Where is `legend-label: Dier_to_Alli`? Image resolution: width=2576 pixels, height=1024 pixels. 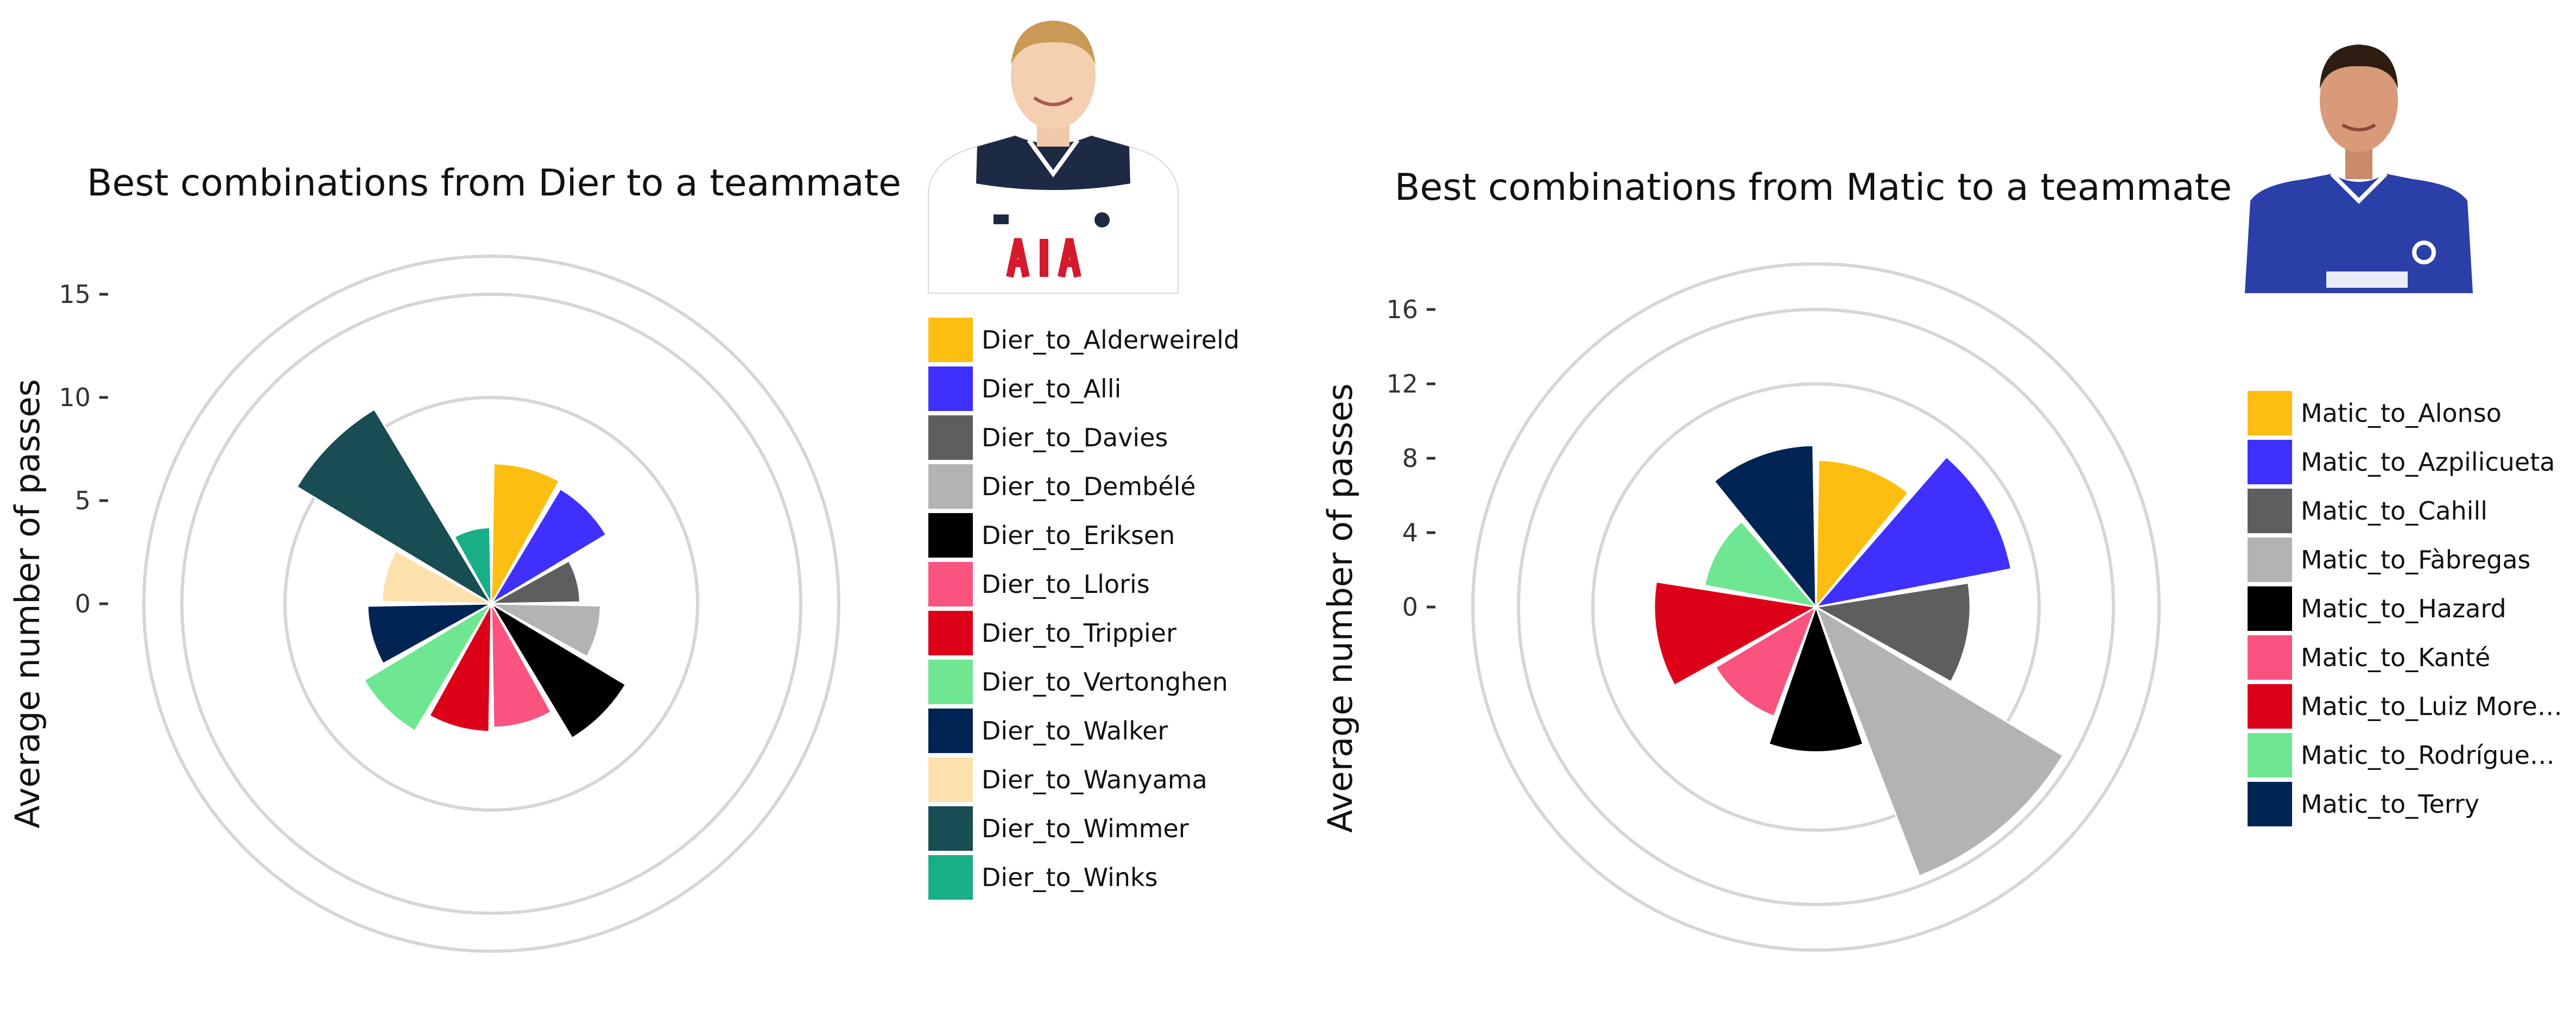 legend-label: Dier_to_Alli is located at coordinates (1051, 389).